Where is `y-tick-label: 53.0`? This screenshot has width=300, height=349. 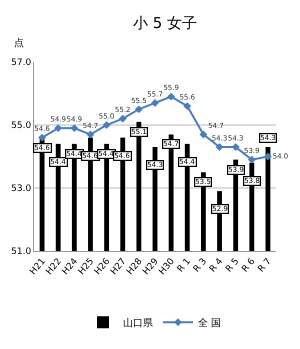
y-tick-label: 53.0 is located at coordinates (21, 189).